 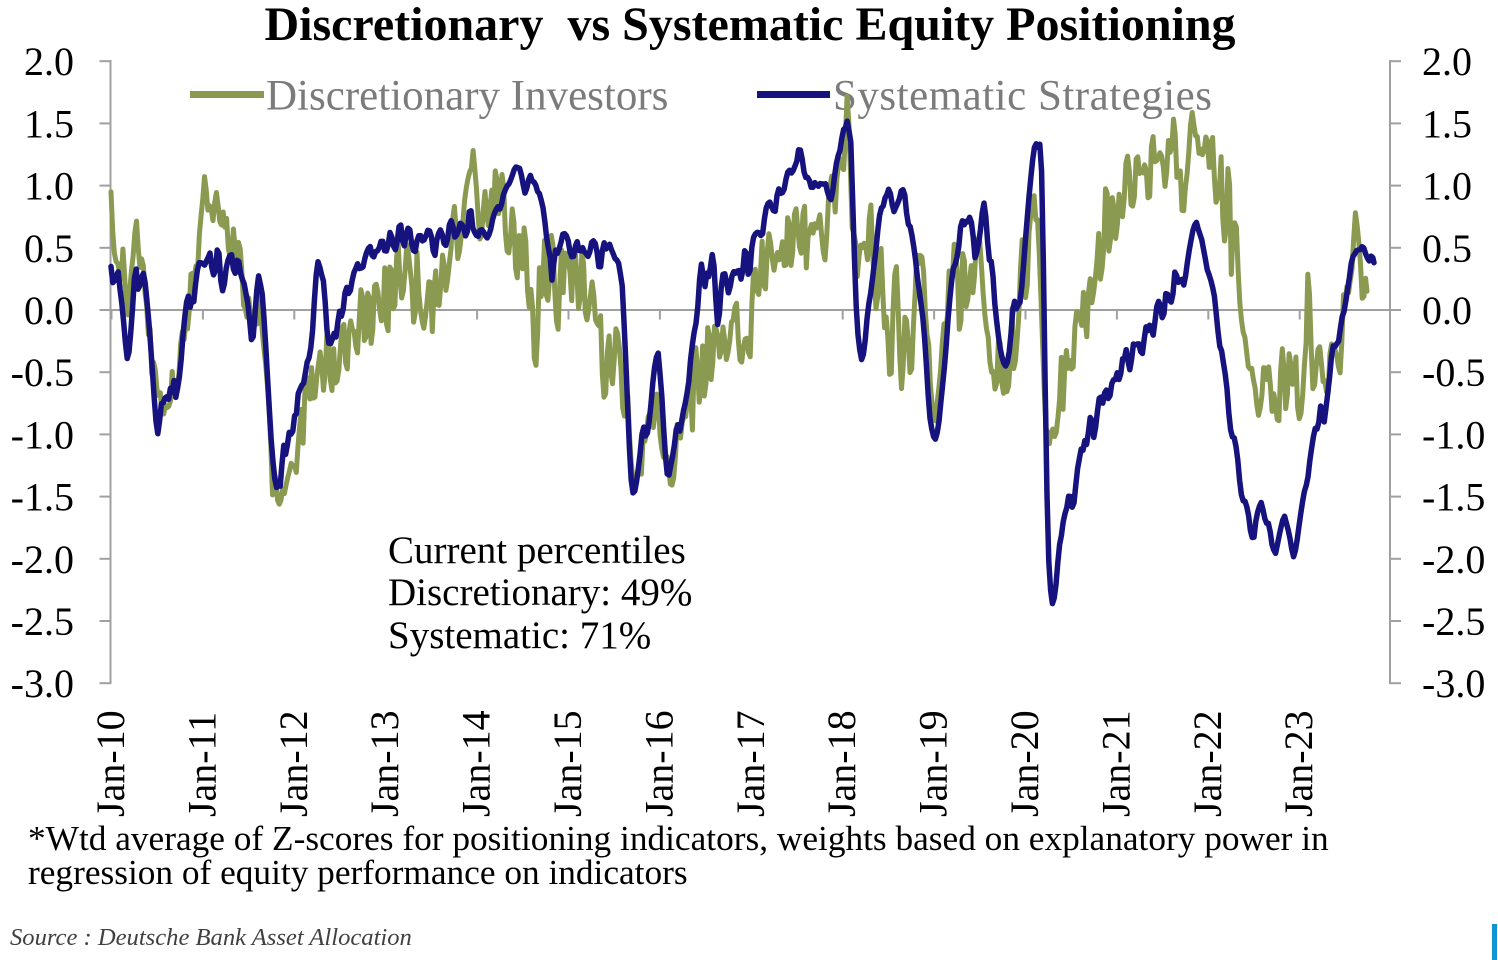 I want to click on svg-text: Current percentiles, so click(x=537, y=550).